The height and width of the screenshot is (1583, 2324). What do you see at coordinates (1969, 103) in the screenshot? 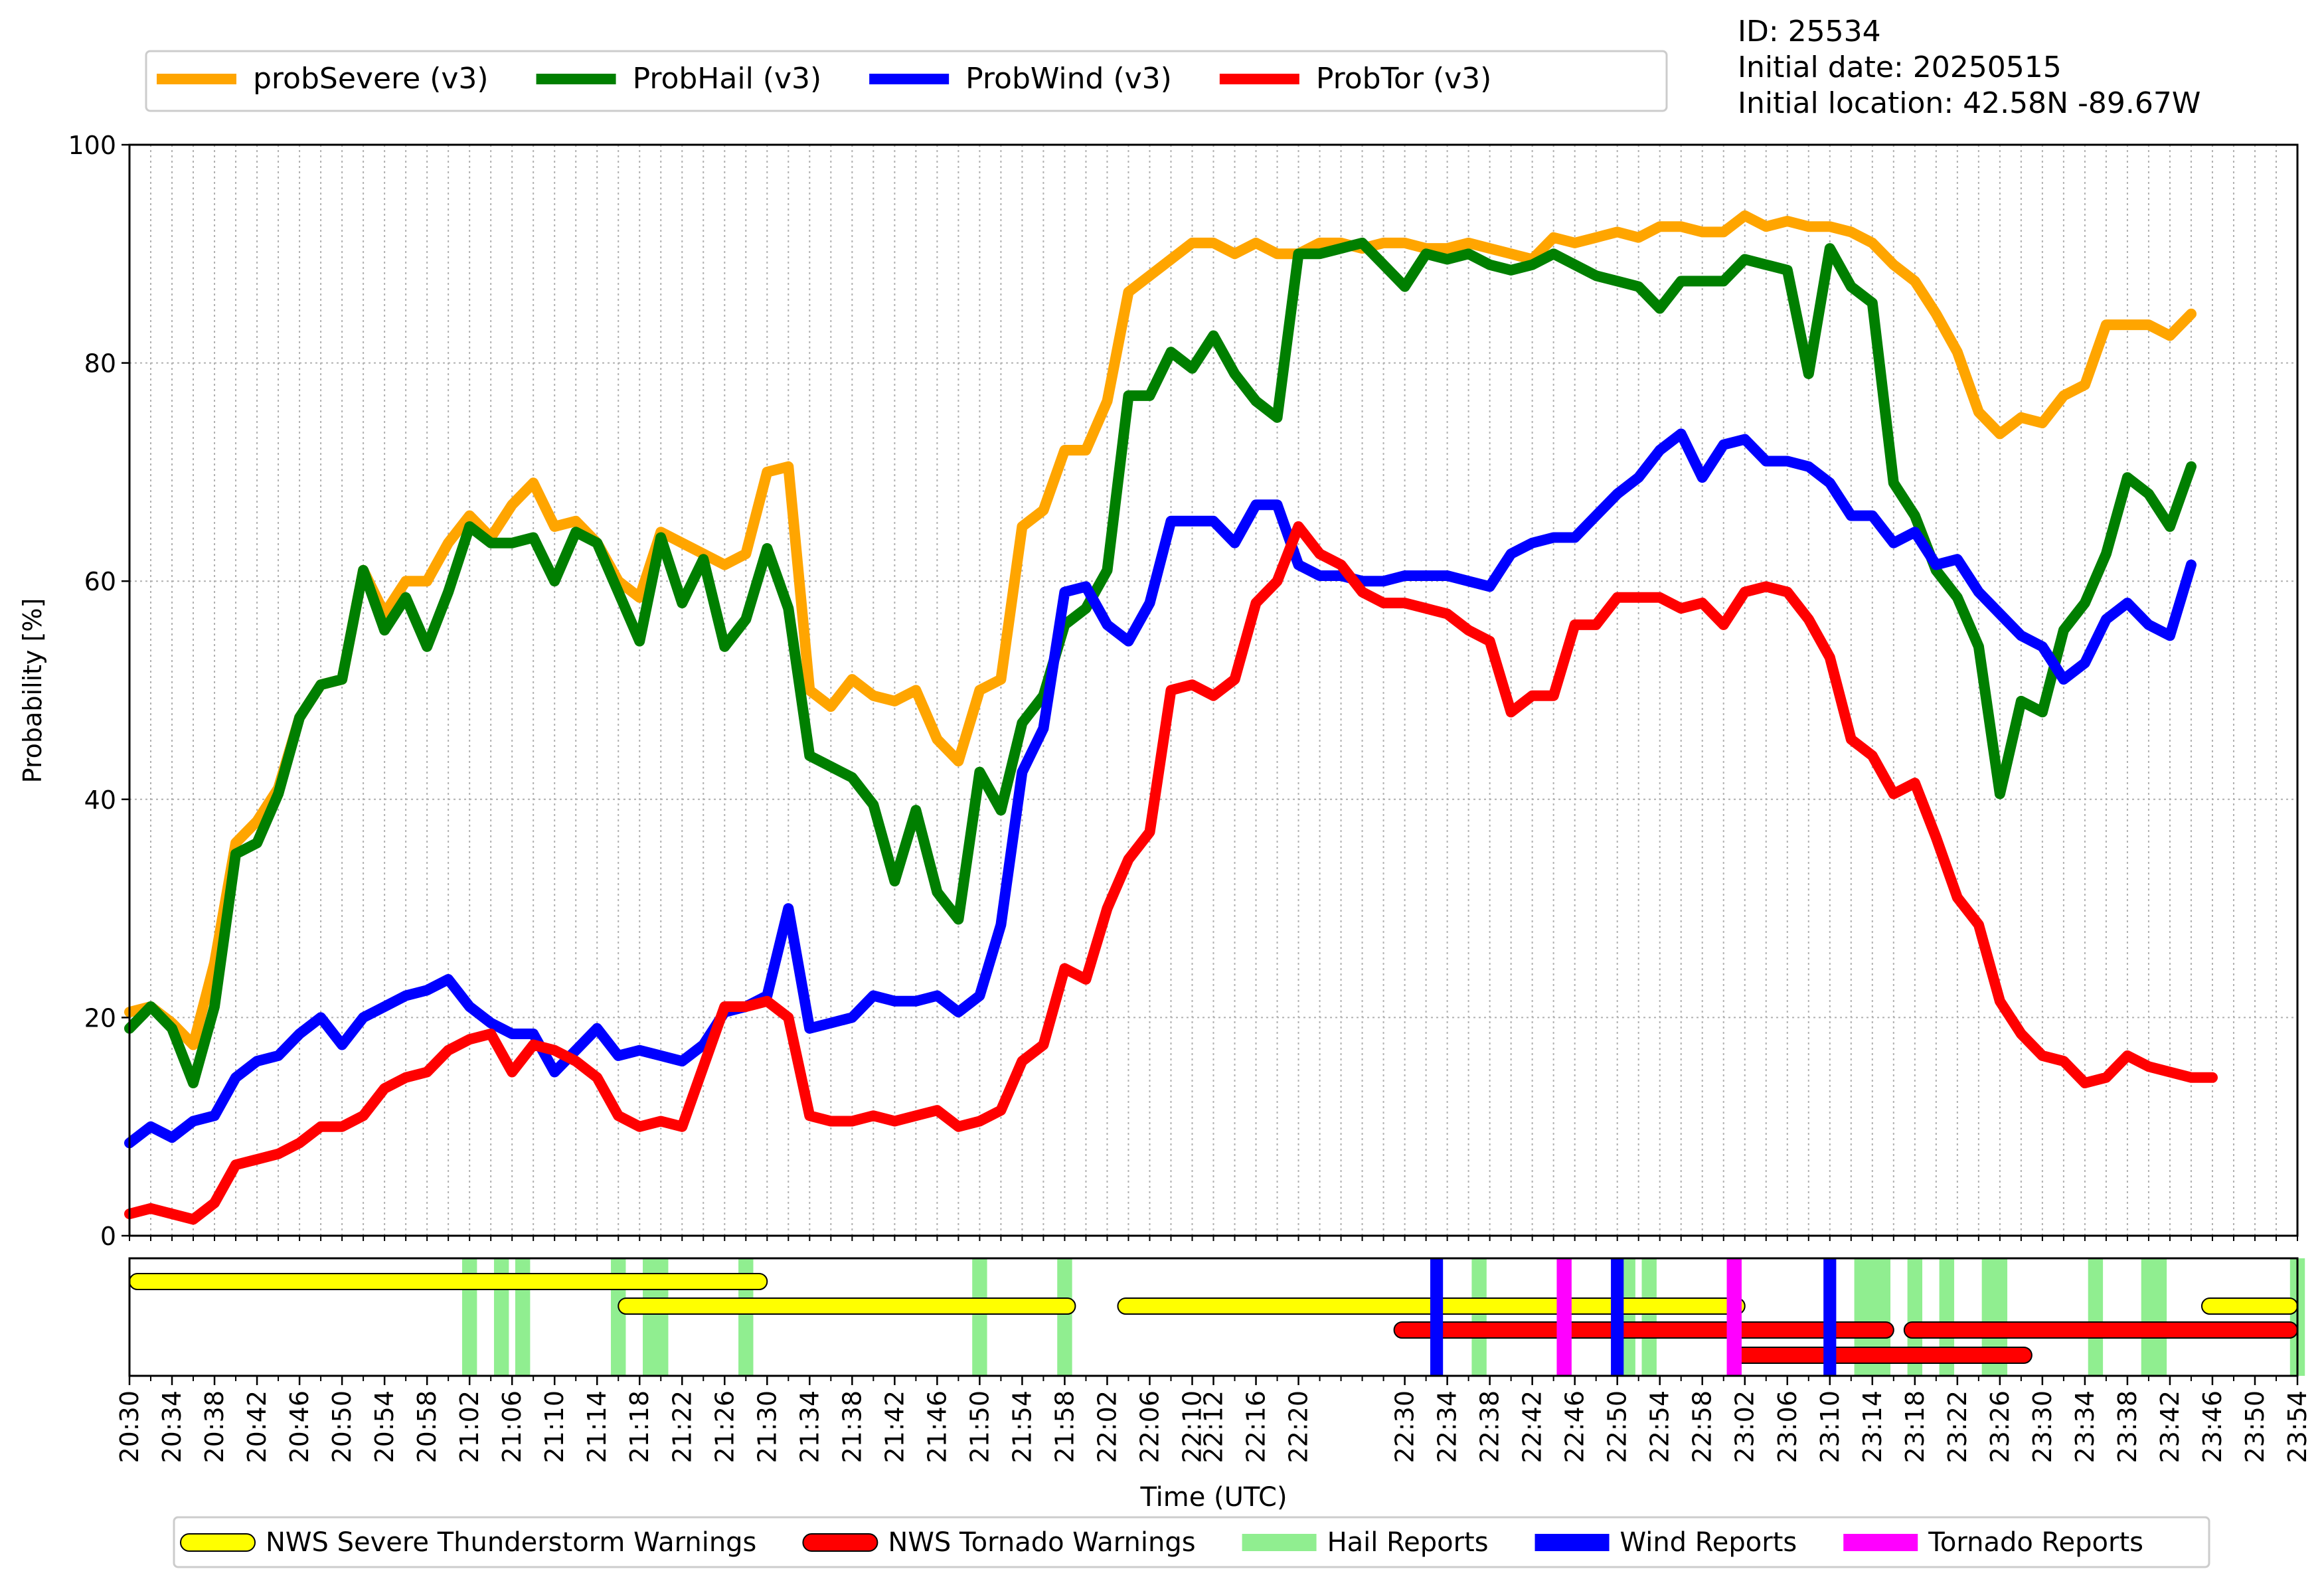
I see `initial-location-text: Initial location: 42.58N -89.67W` at bounding box center [1969, 103].